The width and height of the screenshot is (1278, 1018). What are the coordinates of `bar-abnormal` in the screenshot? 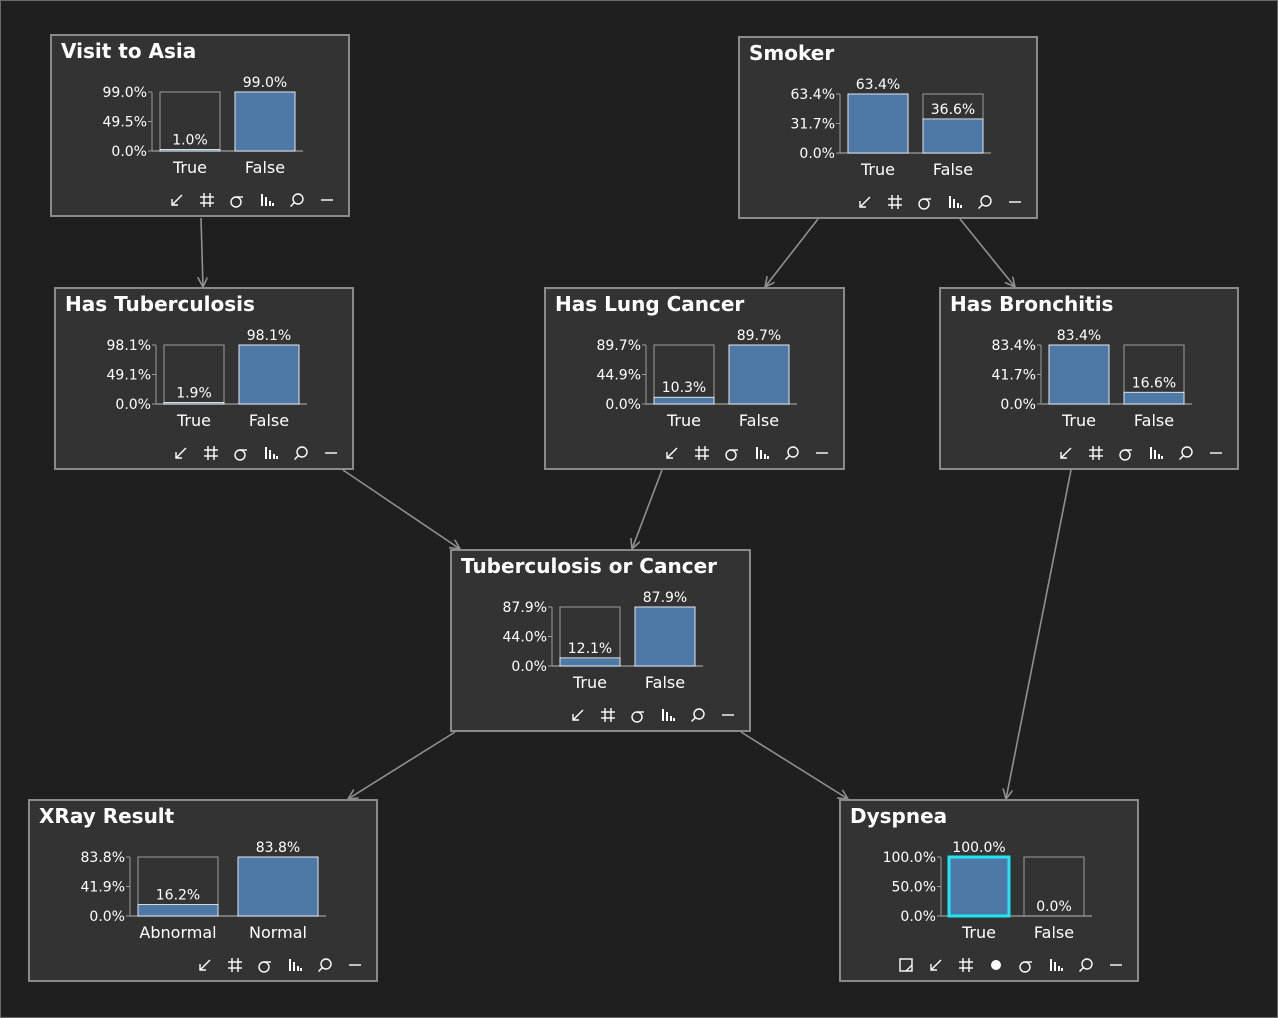 It's located at (178, 910).